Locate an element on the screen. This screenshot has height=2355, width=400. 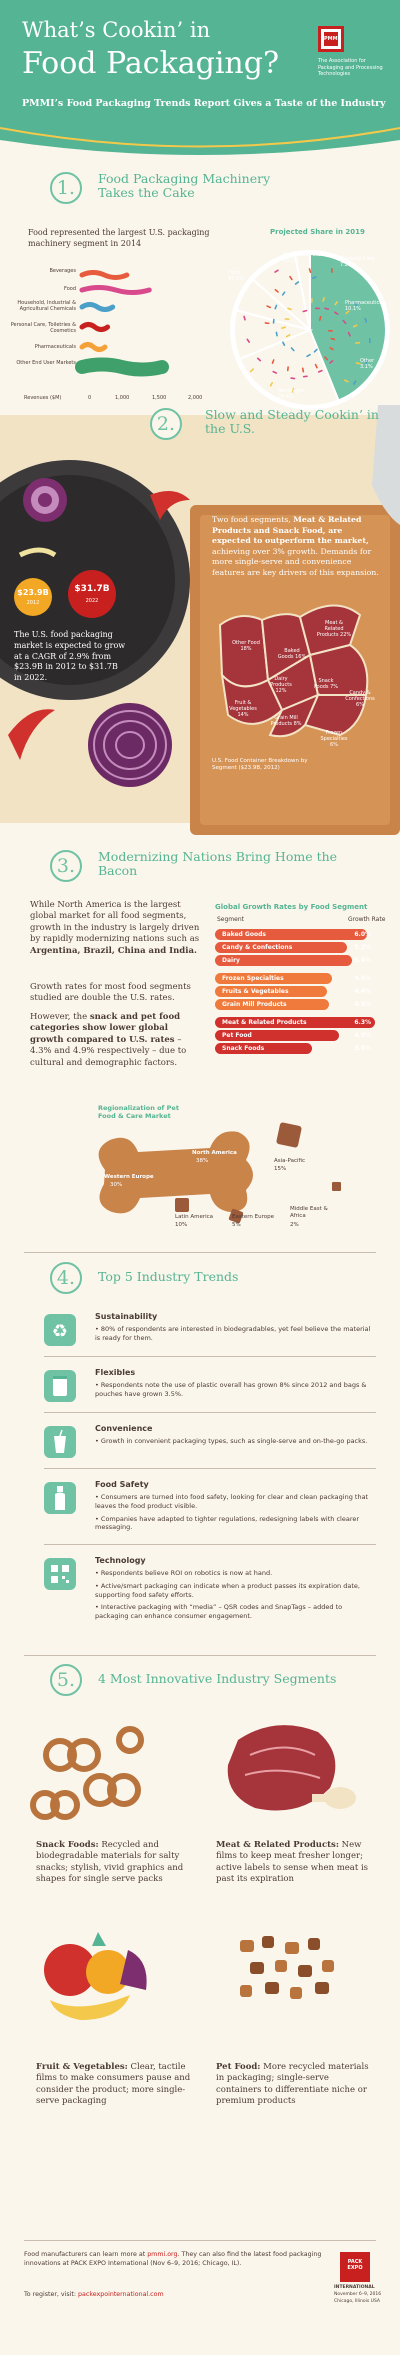
chart1-xtick-2: 1,500 is located at coordinates (159, 398).